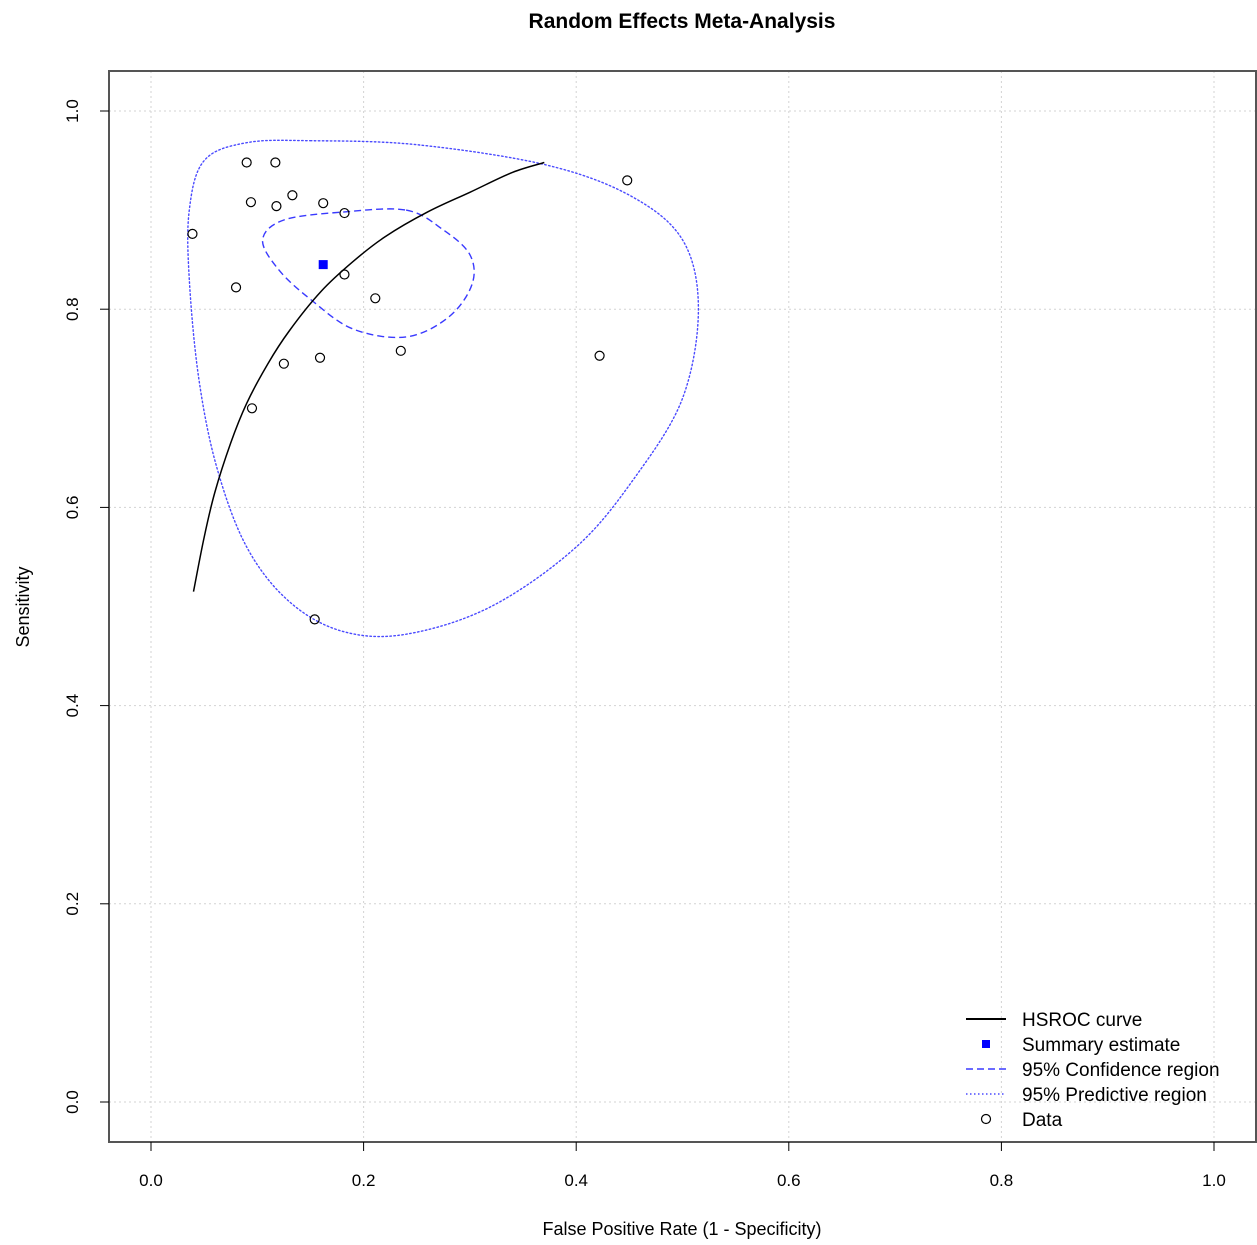 This screenshot has width=1257, height=1245. Describe the element at coordinates (1101, 1045) in the screenshot. I see `legend-label-summary: Summary estimate` at that location.